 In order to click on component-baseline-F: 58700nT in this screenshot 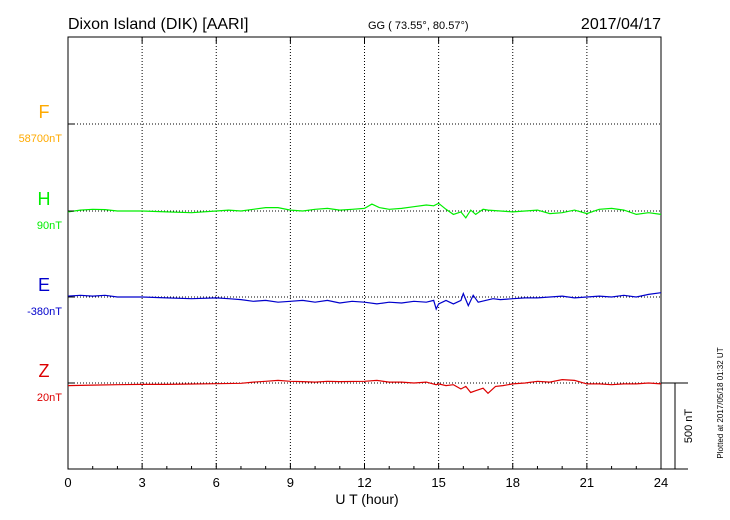, I will do `click(41, 139)`.